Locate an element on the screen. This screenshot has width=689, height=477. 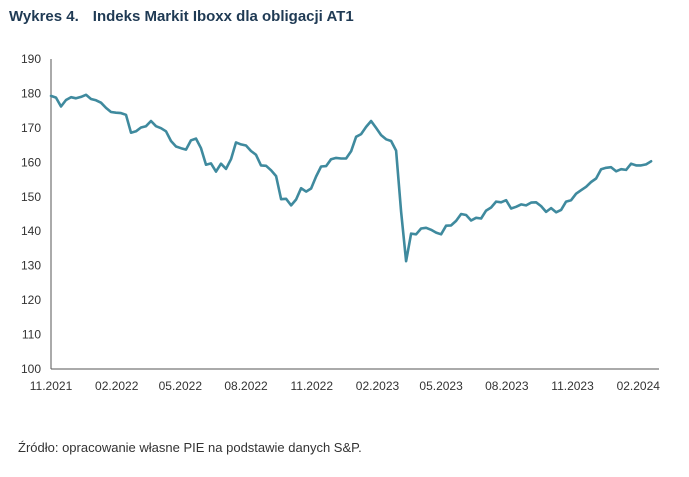
y-tick-label: 140 is located at coordinates (31, 231).